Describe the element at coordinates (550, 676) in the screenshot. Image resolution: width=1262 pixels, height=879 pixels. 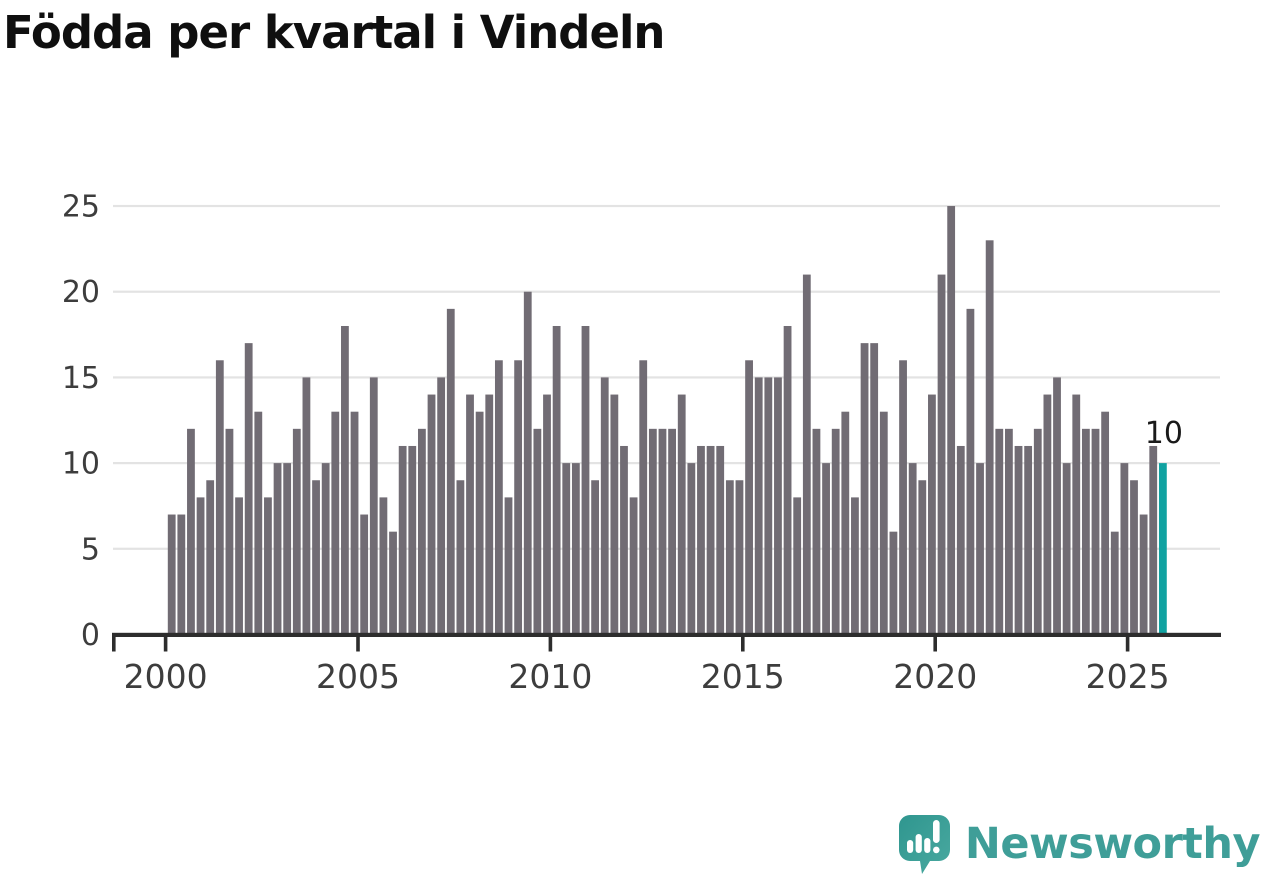
I see `x-tick-label: 2010` at that location.